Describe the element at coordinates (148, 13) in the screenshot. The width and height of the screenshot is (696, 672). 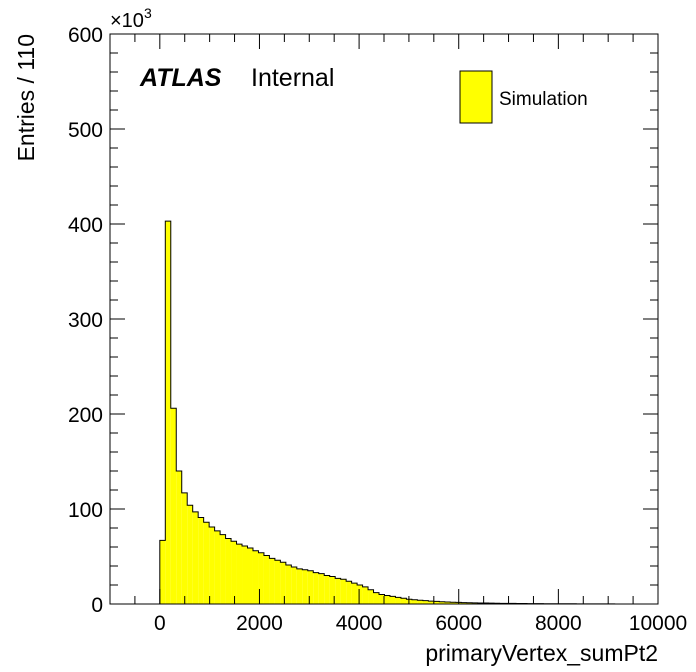
I see `y-multiplier-exponent: 3` at that location.